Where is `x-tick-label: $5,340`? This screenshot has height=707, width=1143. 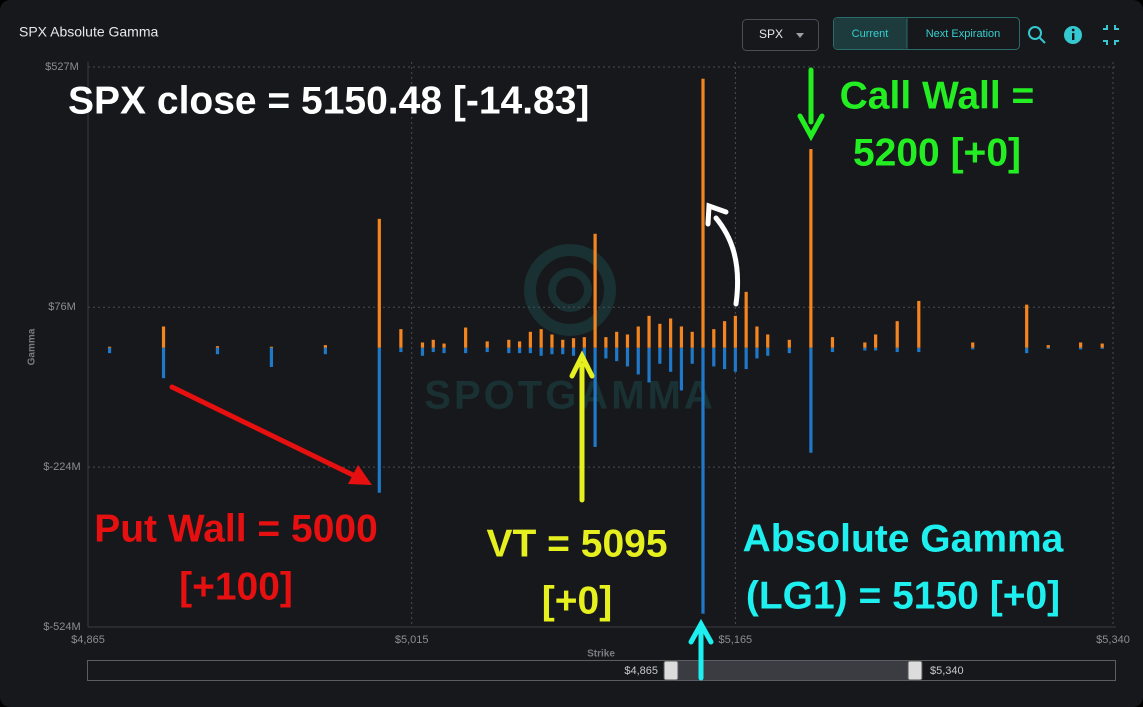
x-tick-label: $5,340 is located at coordinates (1113, 640).